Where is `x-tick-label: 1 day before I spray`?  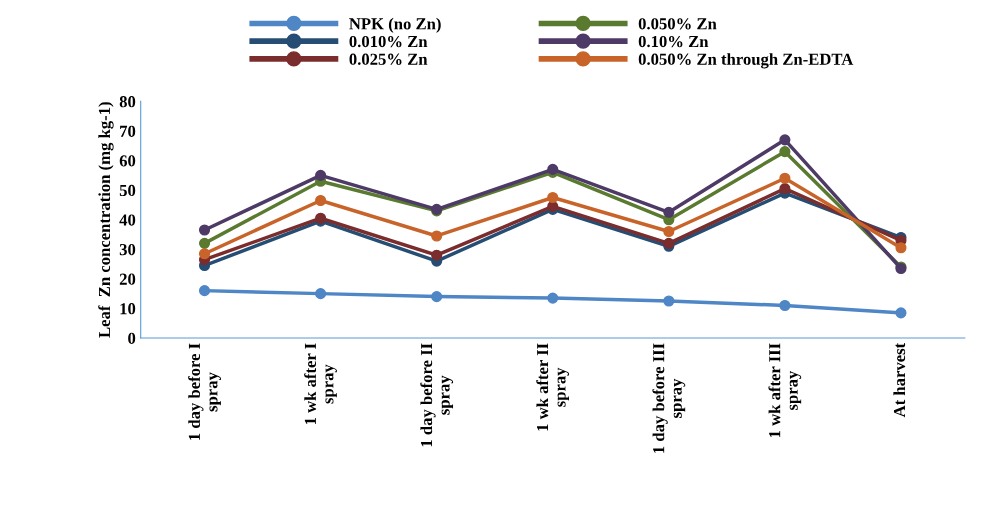 x-tick-label: 1 day before I spray is located at coordinates (204, 391).